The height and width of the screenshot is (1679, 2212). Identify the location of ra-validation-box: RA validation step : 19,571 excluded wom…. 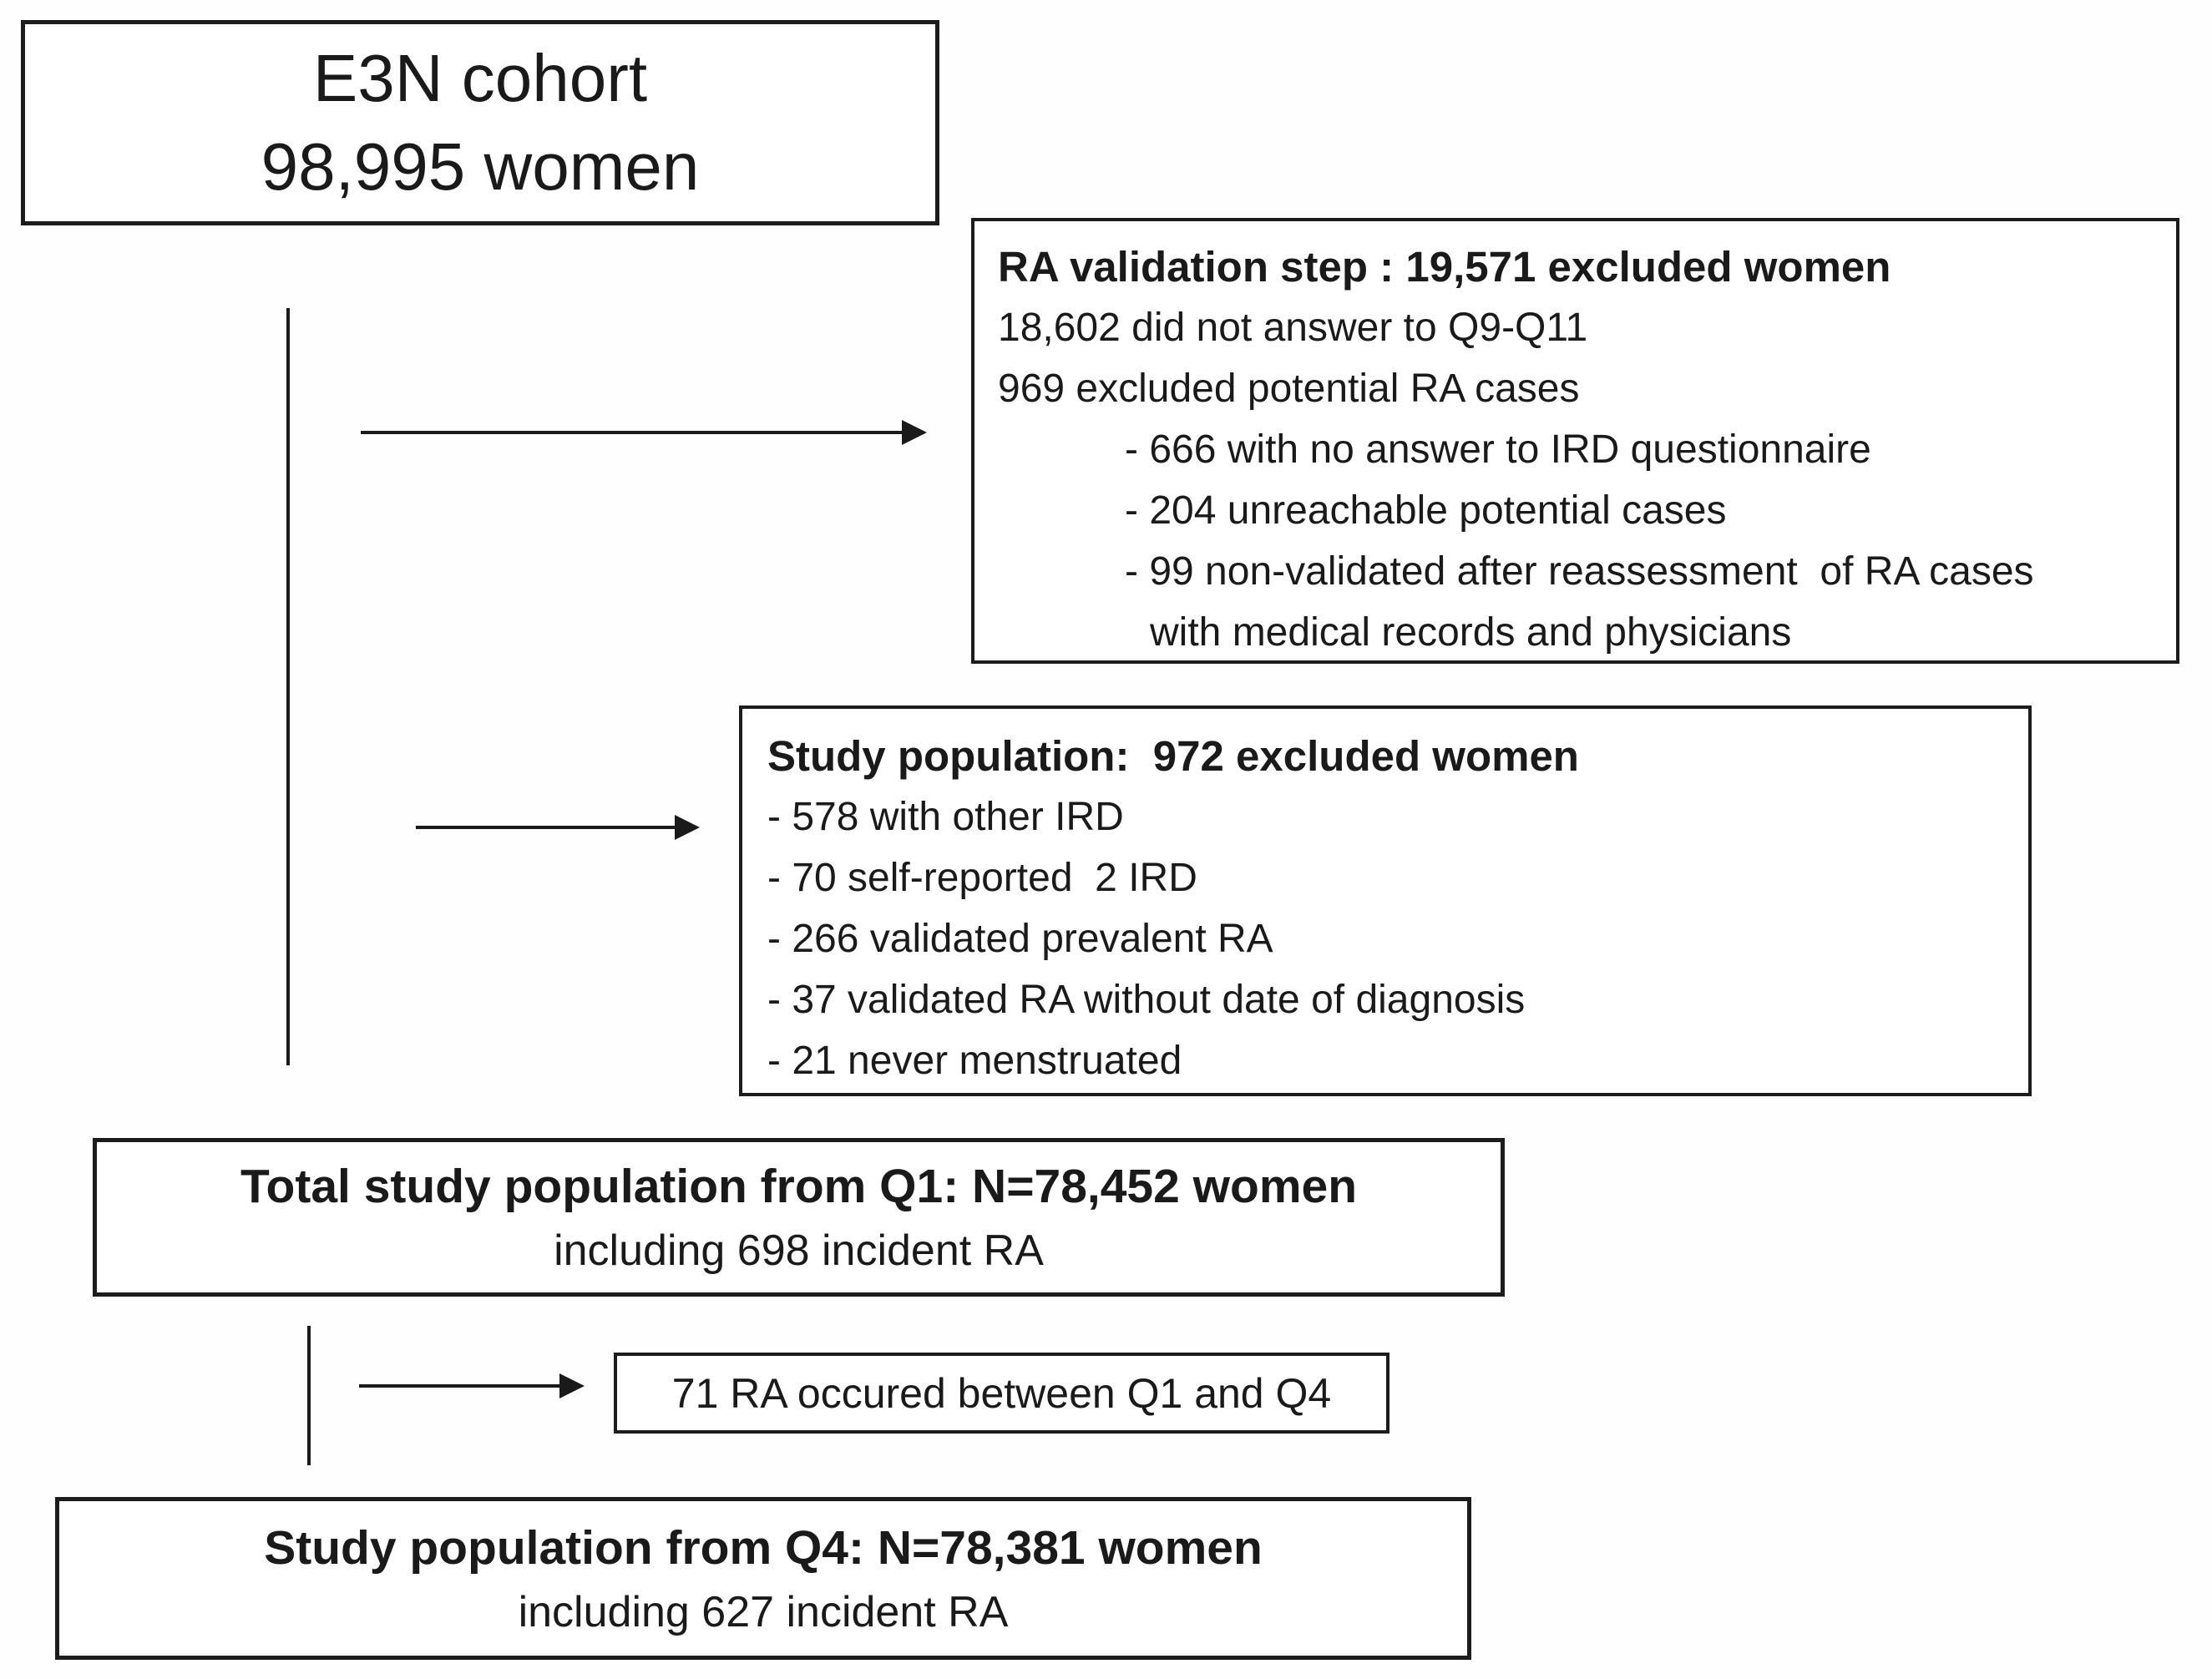
(1575, 441).